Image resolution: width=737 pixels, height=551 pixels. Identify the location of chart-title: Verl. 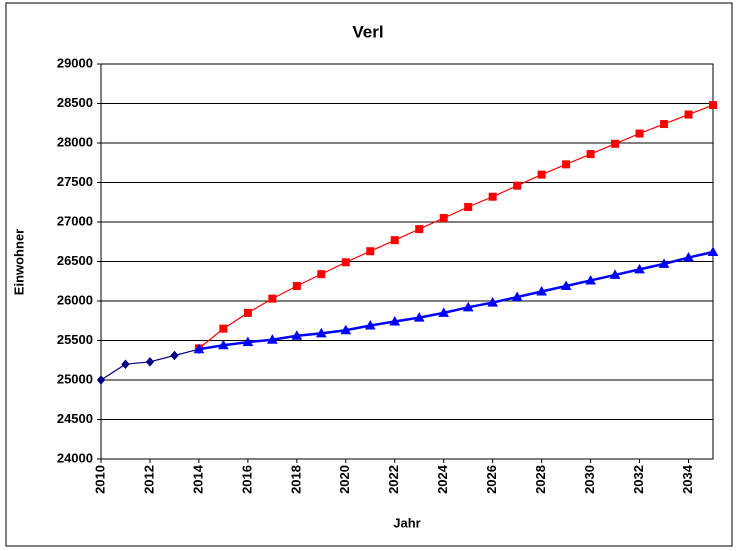
(367, 31).